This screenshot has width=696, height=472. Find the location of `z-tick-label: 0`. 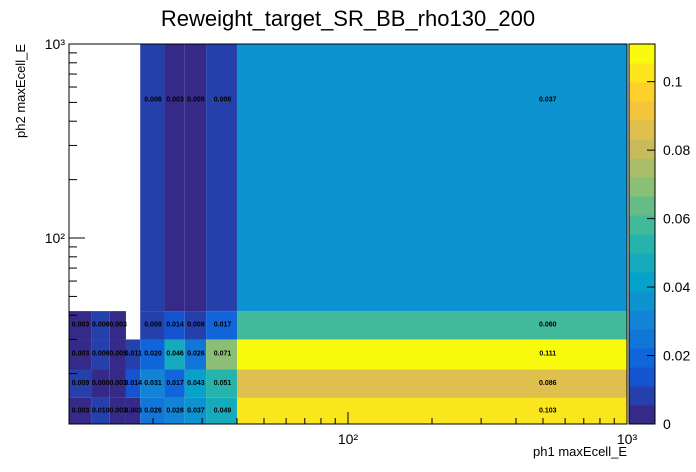

z-tick-label: 0 is located at coordinates (667, 424).